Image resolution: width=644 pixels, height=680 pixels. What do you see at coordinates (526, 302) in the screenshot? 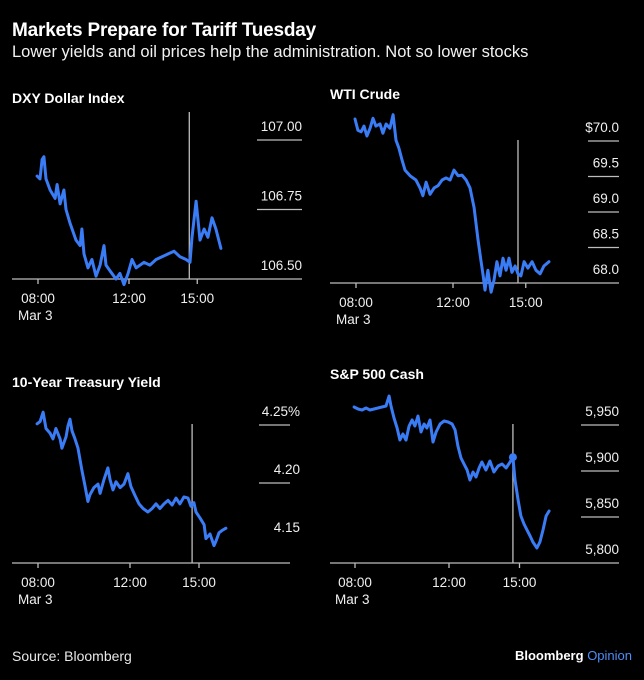
I see `x-tick-label-wti: 15:00` at bounding box center [526, 302].